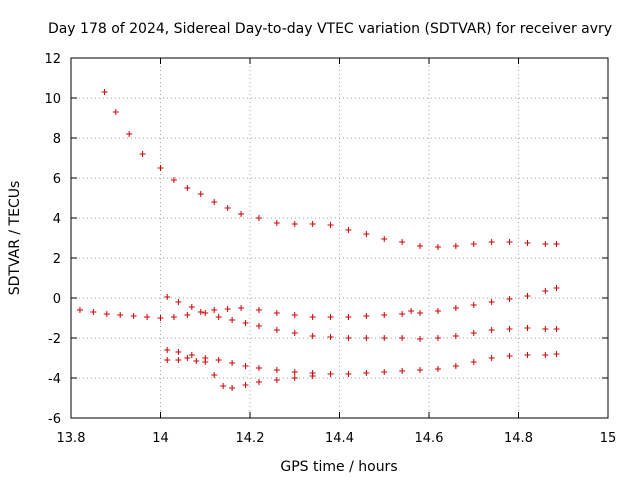 The height and width of the screenshot is (480, 640). What do you see at coordinates (608, 438) in the screenshot?
I see `x-tick-label: 15` at bounding box center [608, 438].